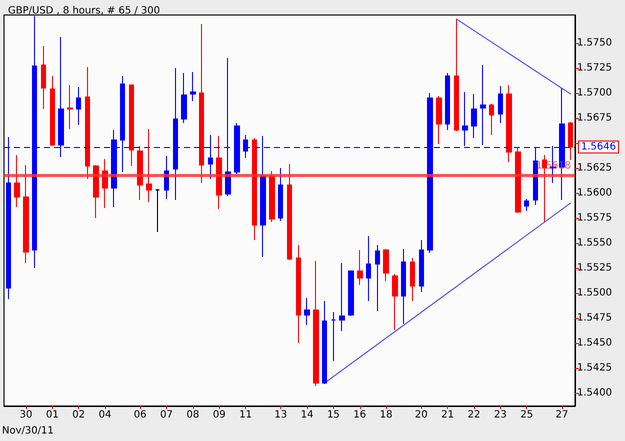 The width and height of the screenshot is (625, 441). I want to click on x-tick-label: 14, so click(307, 415).